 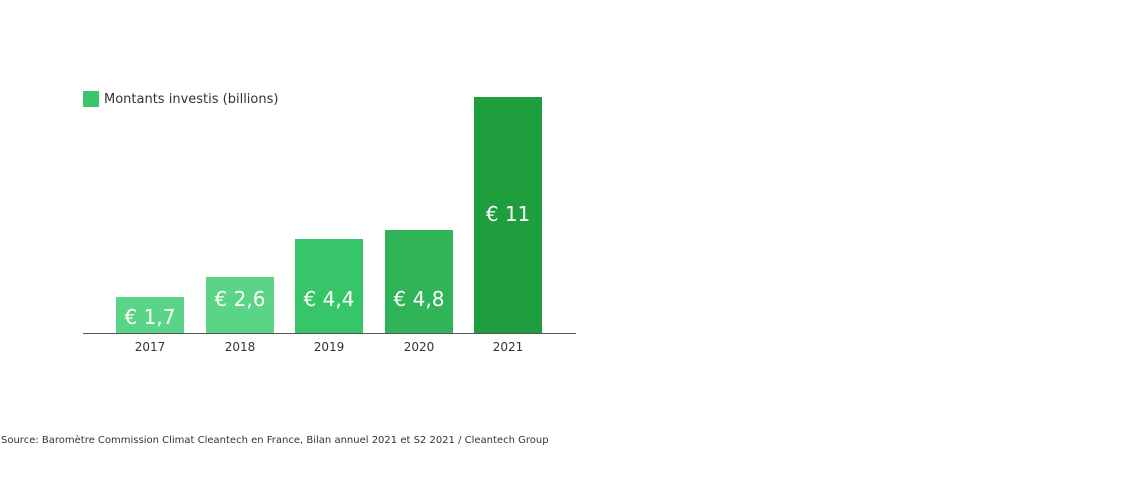 What do you see at coordinates (419, 299) in the screenshot?
I see `bar-value-label: € 4,8` at bounding box center [419, 299].